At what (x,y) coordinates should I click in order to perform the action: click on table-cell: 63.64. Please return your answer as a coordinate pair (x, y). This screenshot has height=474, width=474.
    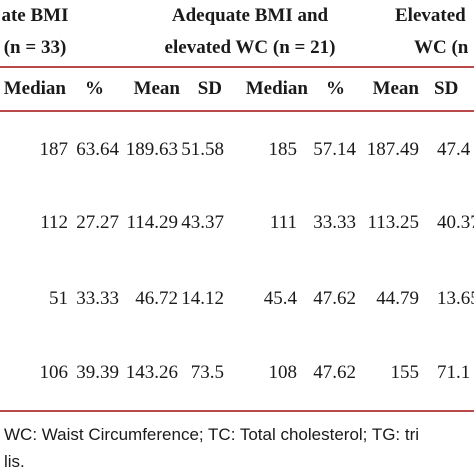
    Looking at the image, I should click on (97, 149).